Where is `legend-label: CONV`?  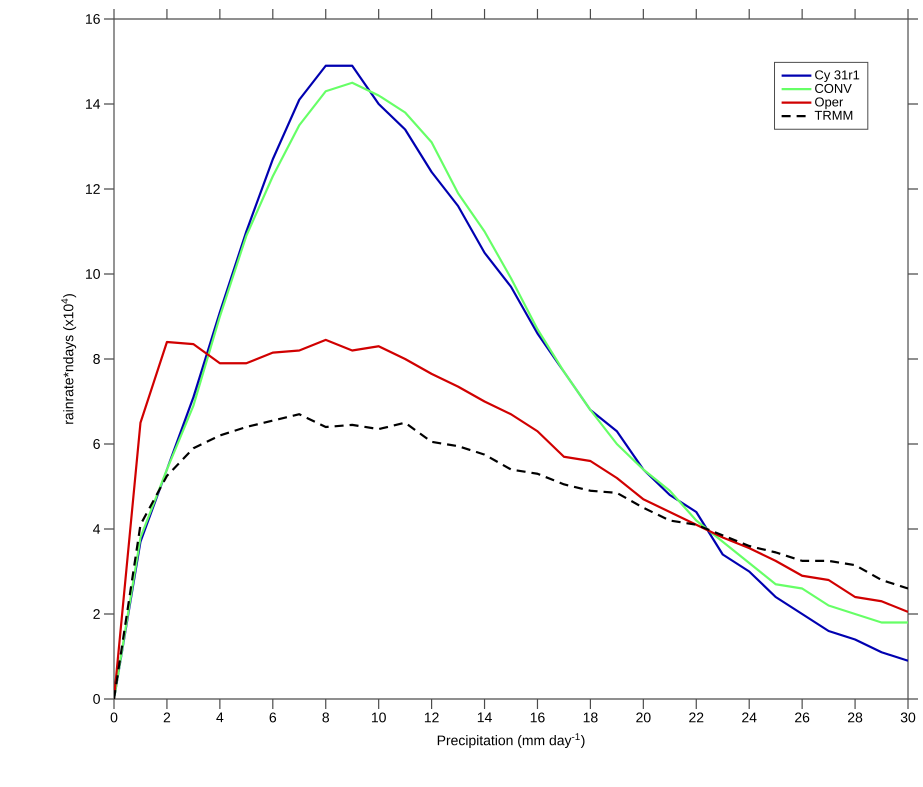 legend-label: CONV is located at coordinates (833, 89).